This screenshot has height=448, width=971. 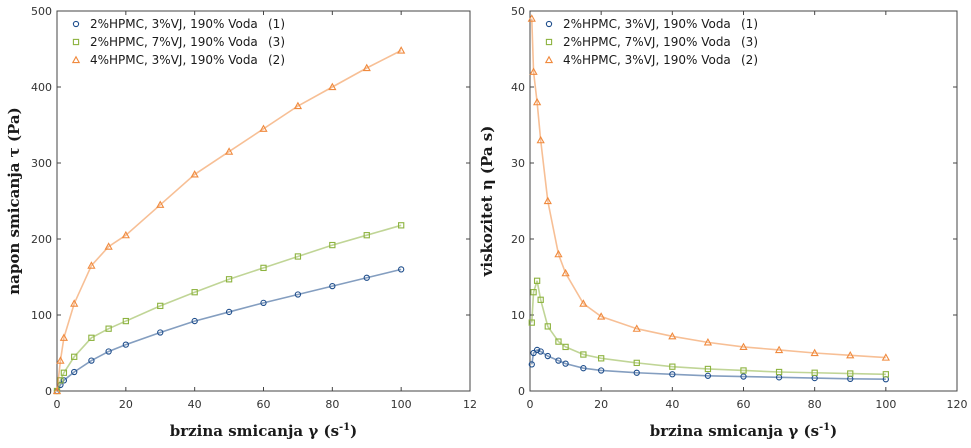 I want to click on y-tick-label: 20, so click(x=518, y=239).